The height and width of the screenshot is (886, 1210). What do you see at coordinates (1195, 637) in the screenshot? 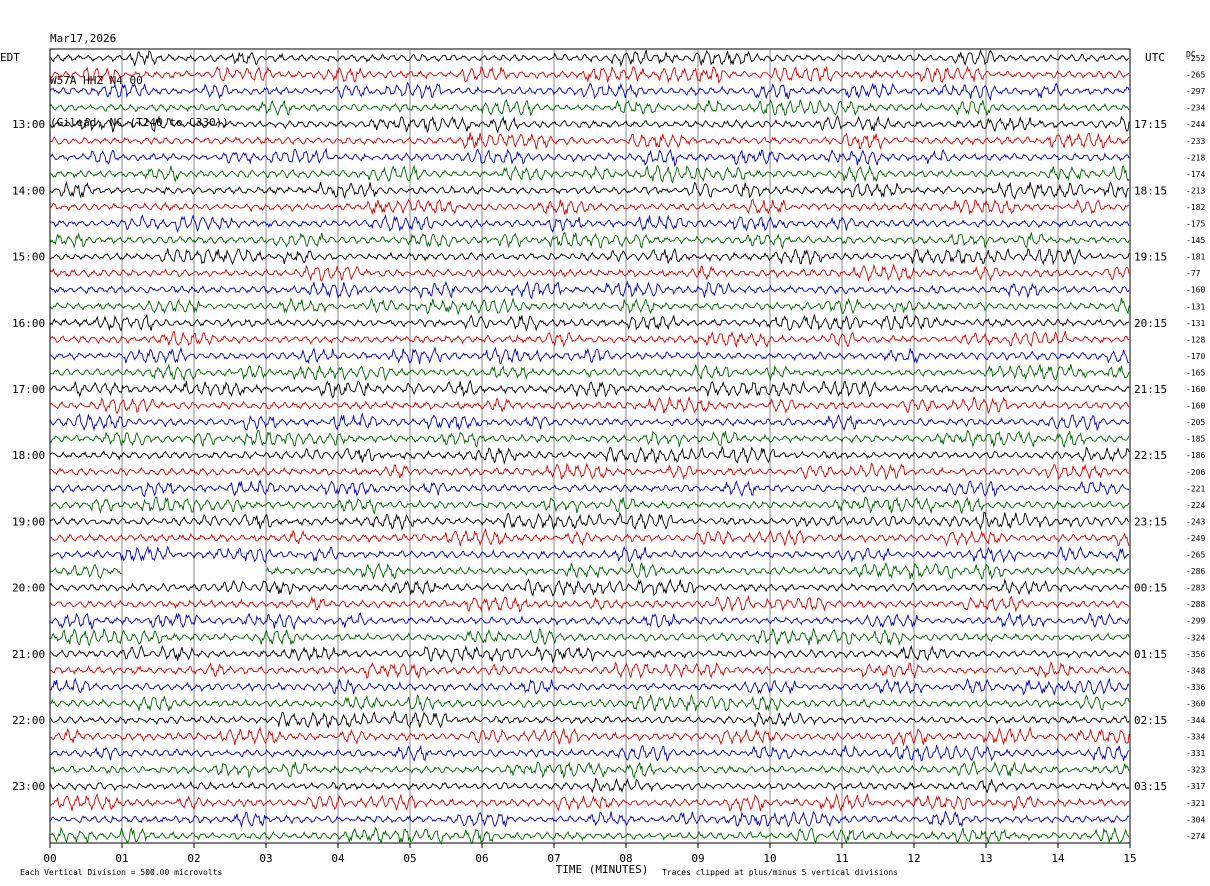
I see `dc-offset-label: -324` at bounding box center [1195, 637].